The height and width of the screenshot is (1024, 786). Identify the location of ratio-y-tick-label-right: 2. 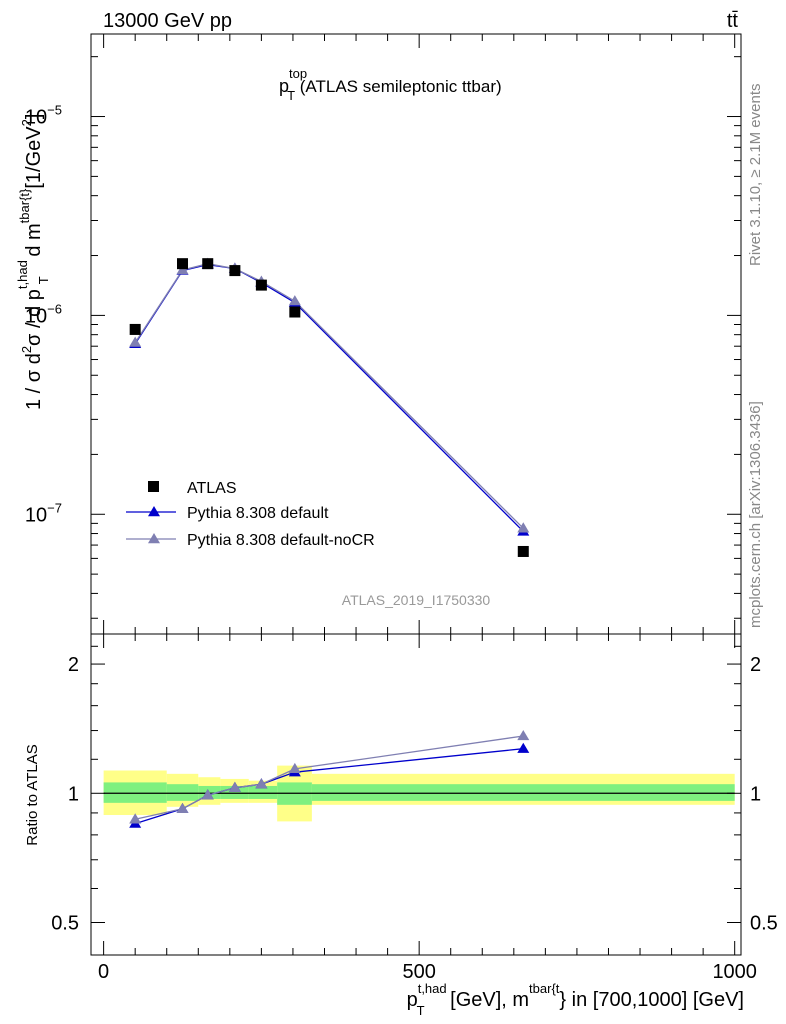
(755, 665).